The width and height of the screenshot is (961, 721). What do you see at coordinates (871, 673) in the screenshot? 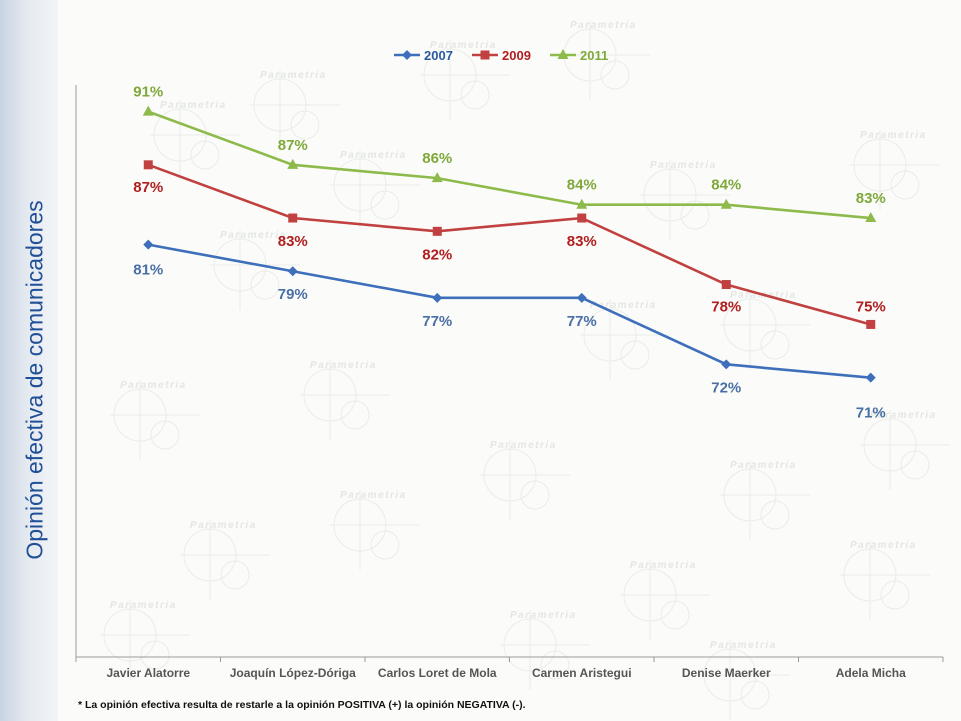
I see `x-tick-label: Adela Micha` at bounding box center [871, 673].